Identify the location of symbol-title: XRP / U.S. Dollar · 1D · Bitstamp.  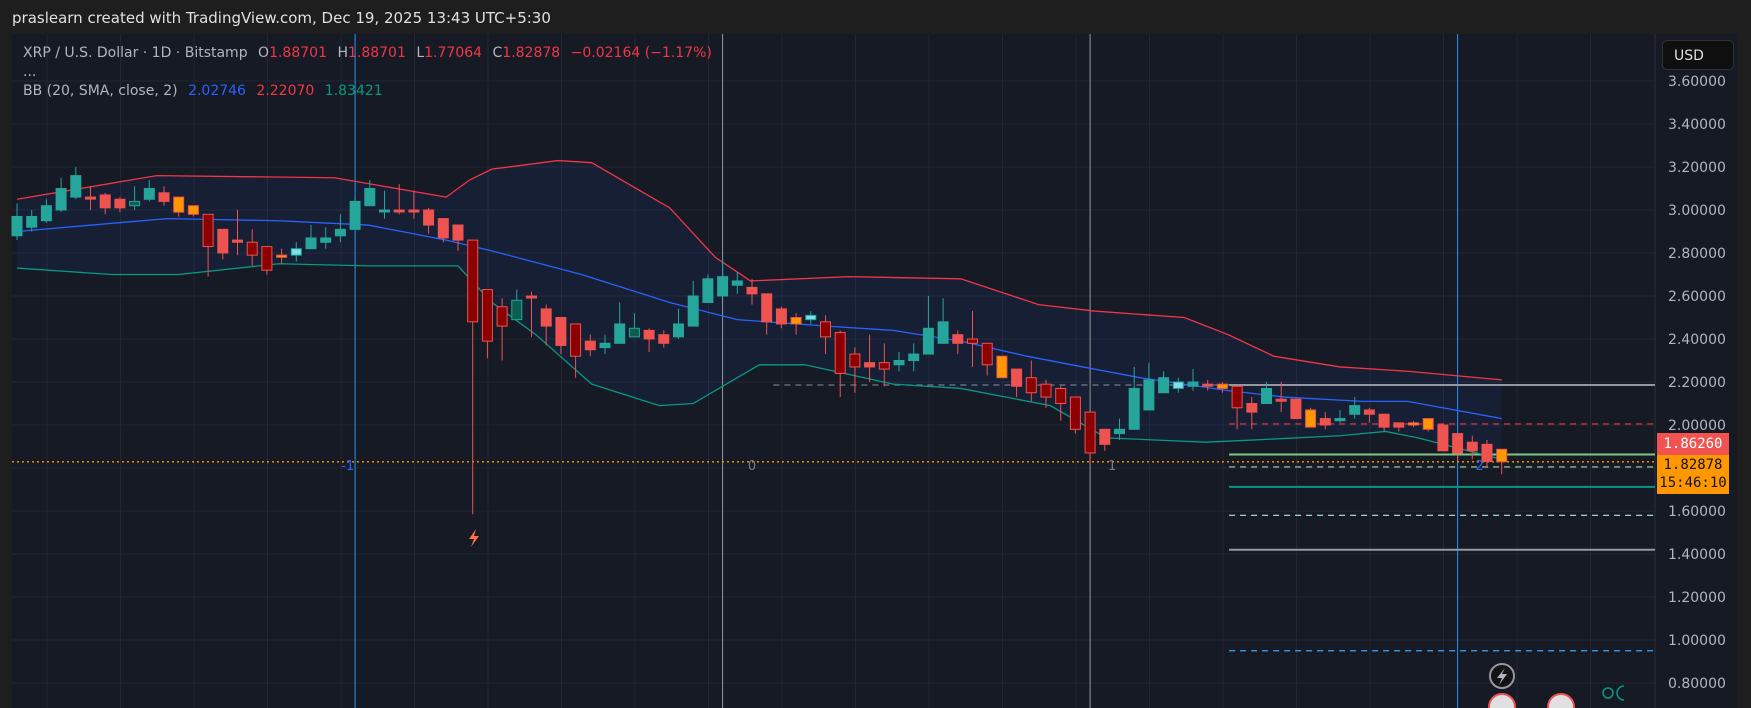
(135, 53).